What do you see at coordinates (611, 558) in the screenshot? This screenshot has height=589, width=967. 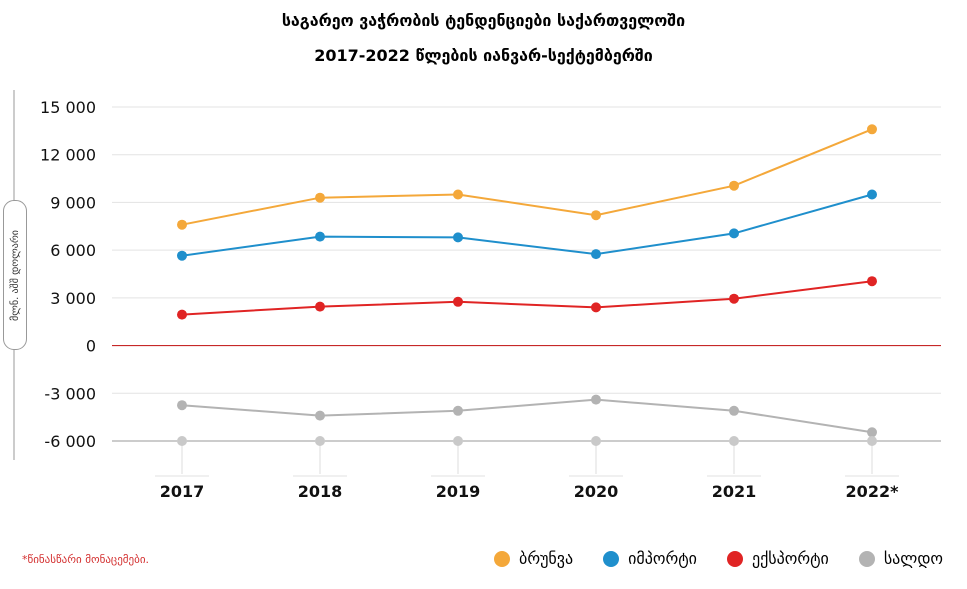 I see `legend-dot-import` at bounding box center [611, 558].